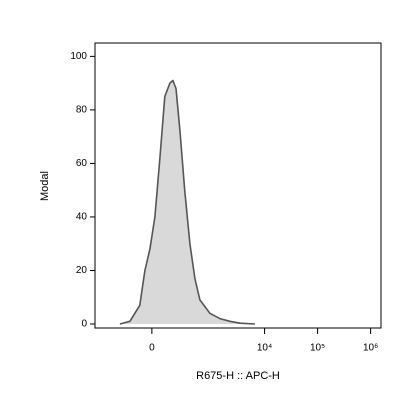 The width and height of the screenshot is (419, 404). I want to click on y-tick-label: 0, so click(84, 324).